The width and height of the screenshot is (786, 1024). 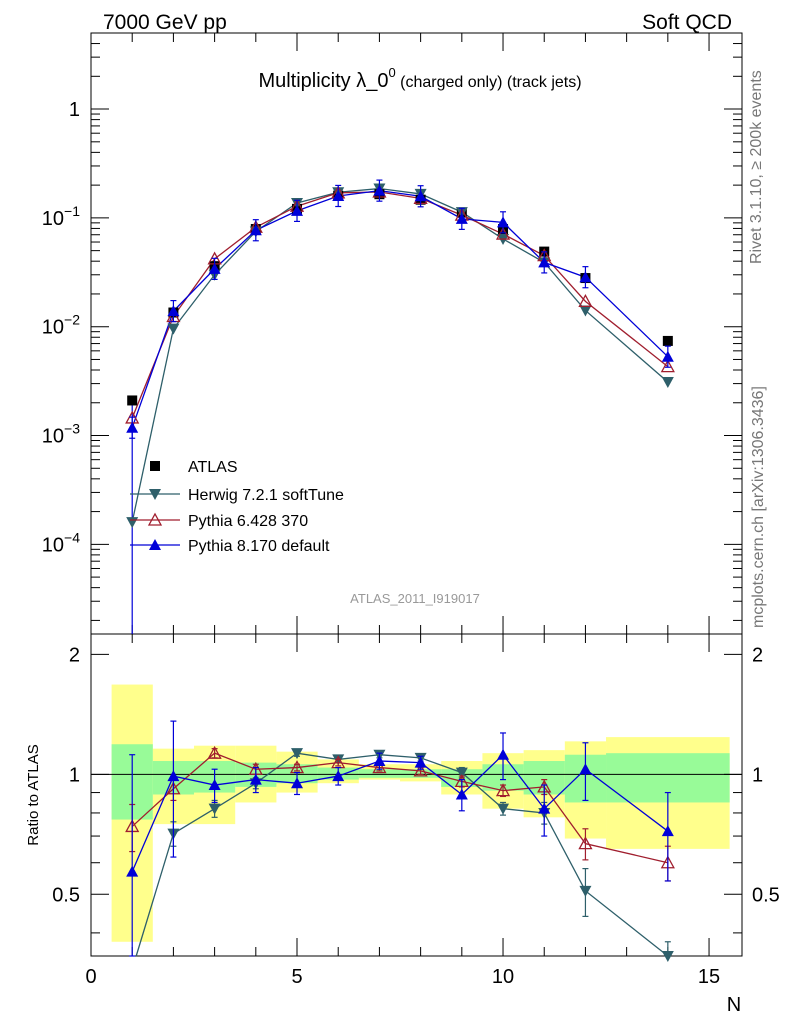 What do you see at coordinates (66, 895) in the screenshot?
I see `ratio-y-tick-label-left-0: 0.5` at bounding box center [66, 895].